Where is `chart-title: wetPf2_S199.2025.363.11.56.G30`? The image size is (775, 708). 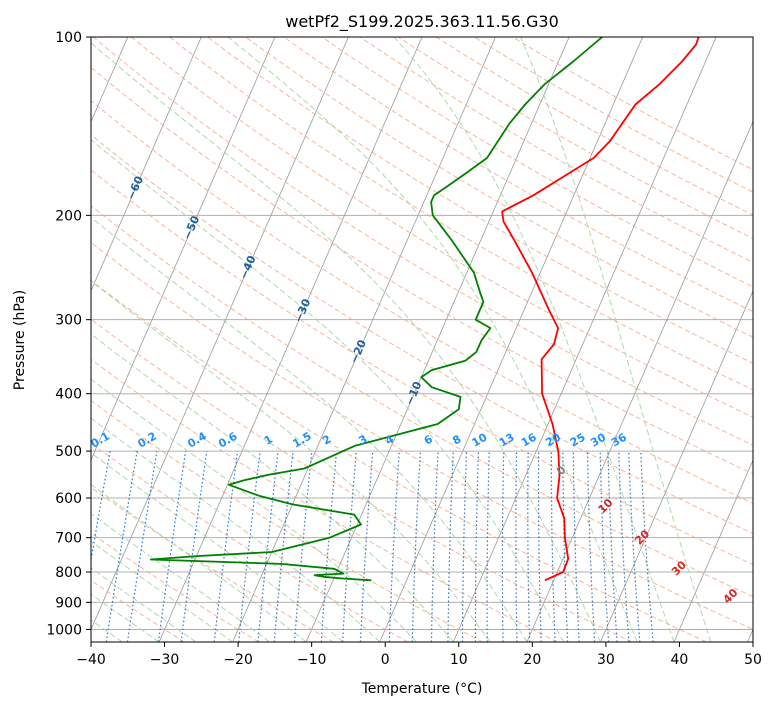 chart-title: wetPf2_S199.2025.363.11.56.G30 is located at coordinates (422, 22).